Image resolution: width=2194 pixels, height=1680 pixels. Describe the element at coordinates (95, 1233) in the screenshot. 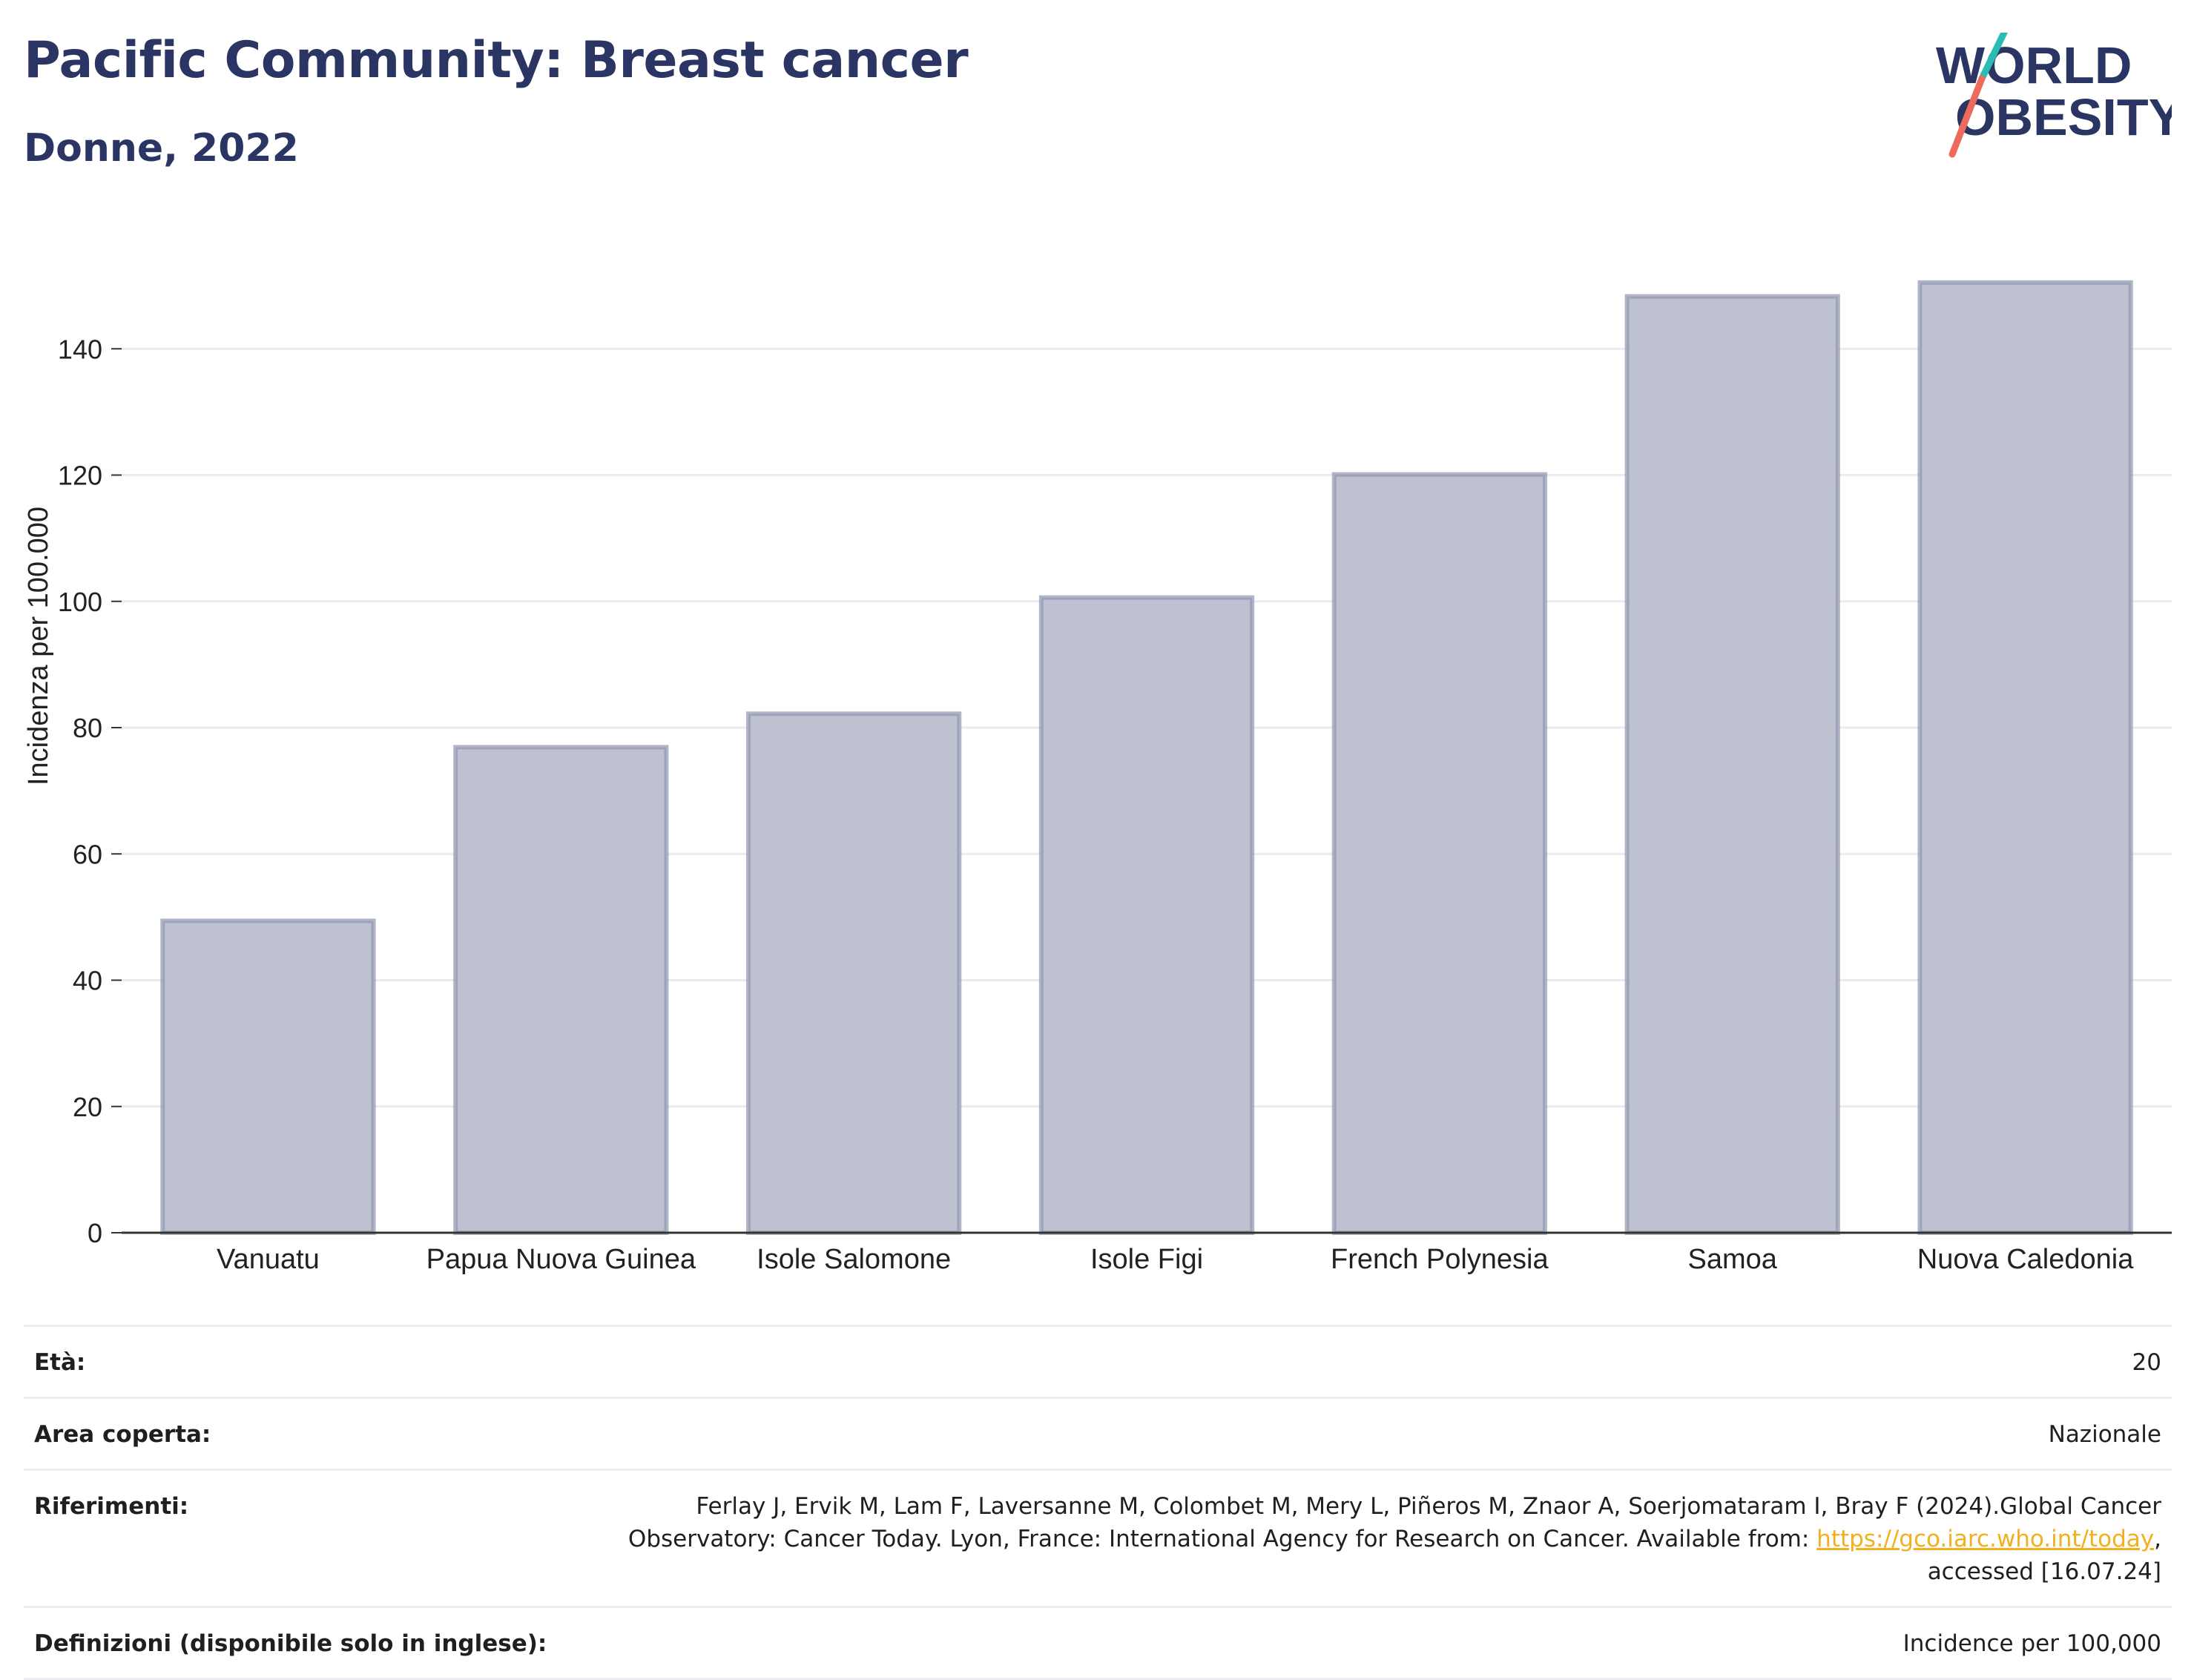

I see `y-tick-label: 0` at that location.